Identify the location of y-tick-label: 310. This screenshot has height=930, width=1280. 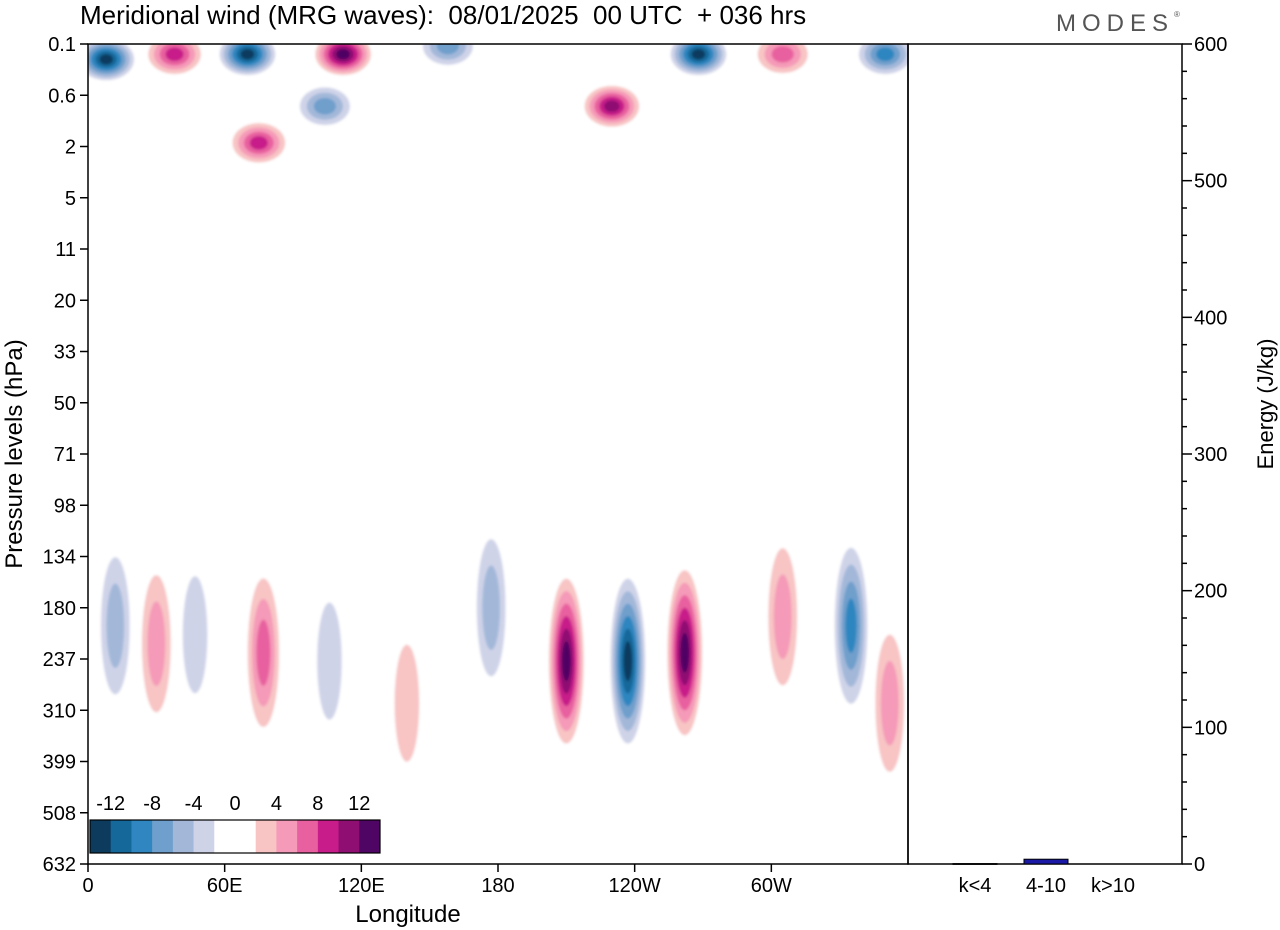
(59, 711).